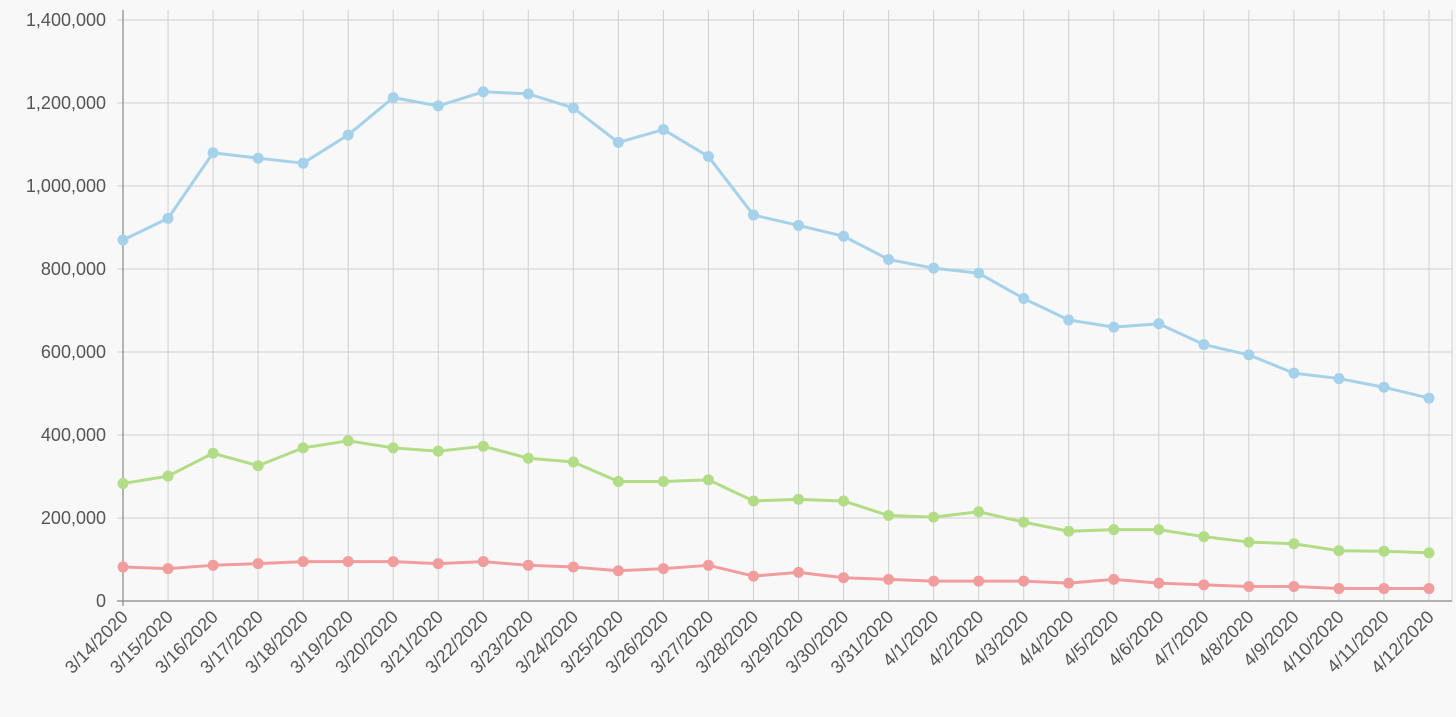 The image size is (1456, 717). Describe the element at coordinates (73, 352) in the screenshot. I see `y-tick-label: 600,000` at that location.